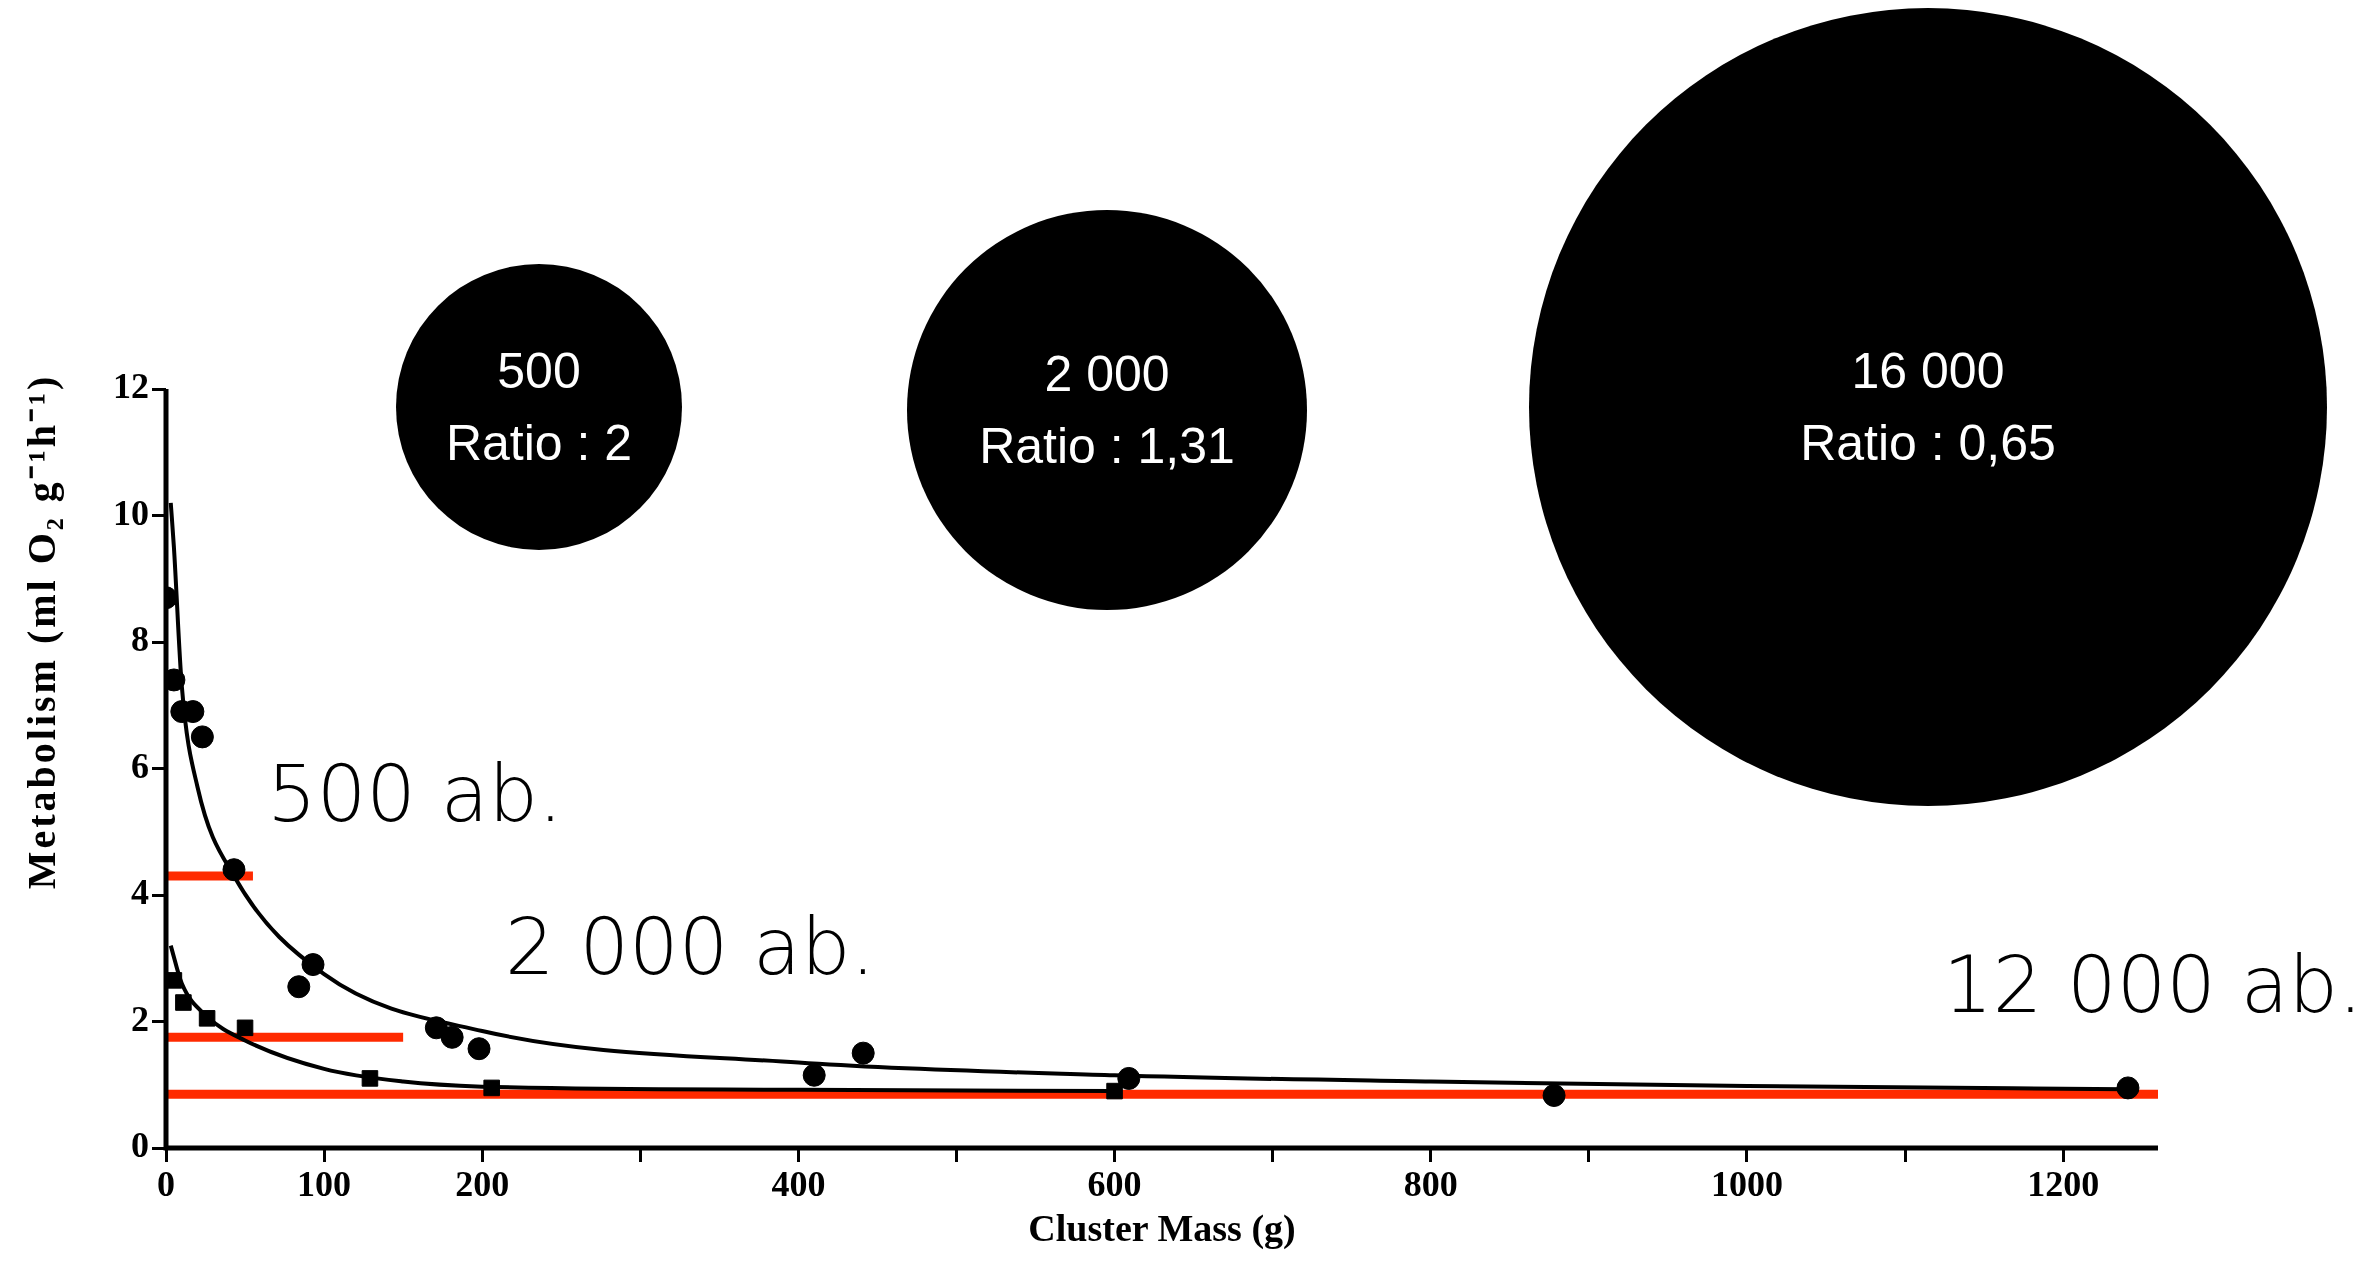  I want to click on y-tick-label: 8, so click(140, 639).